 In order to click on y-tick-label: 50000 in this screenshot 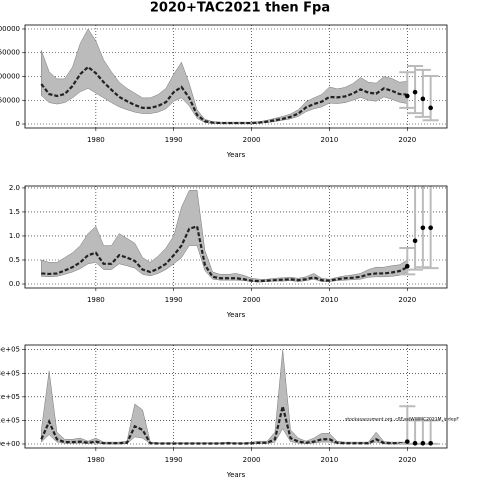, I will do `click(10, 100)`.